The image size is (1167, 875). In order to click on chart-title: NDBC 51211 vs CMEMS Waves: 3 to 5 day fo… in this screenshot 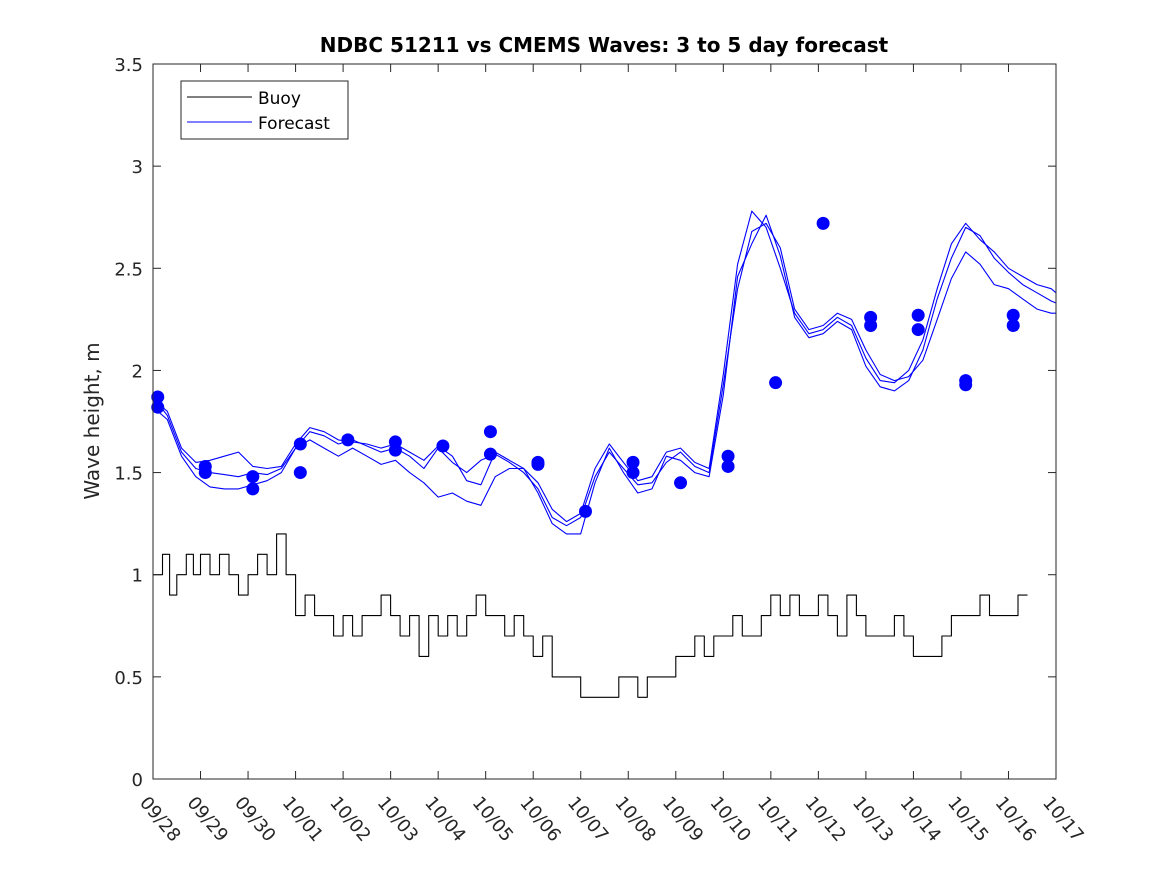, I will do `click(604, 45)`.